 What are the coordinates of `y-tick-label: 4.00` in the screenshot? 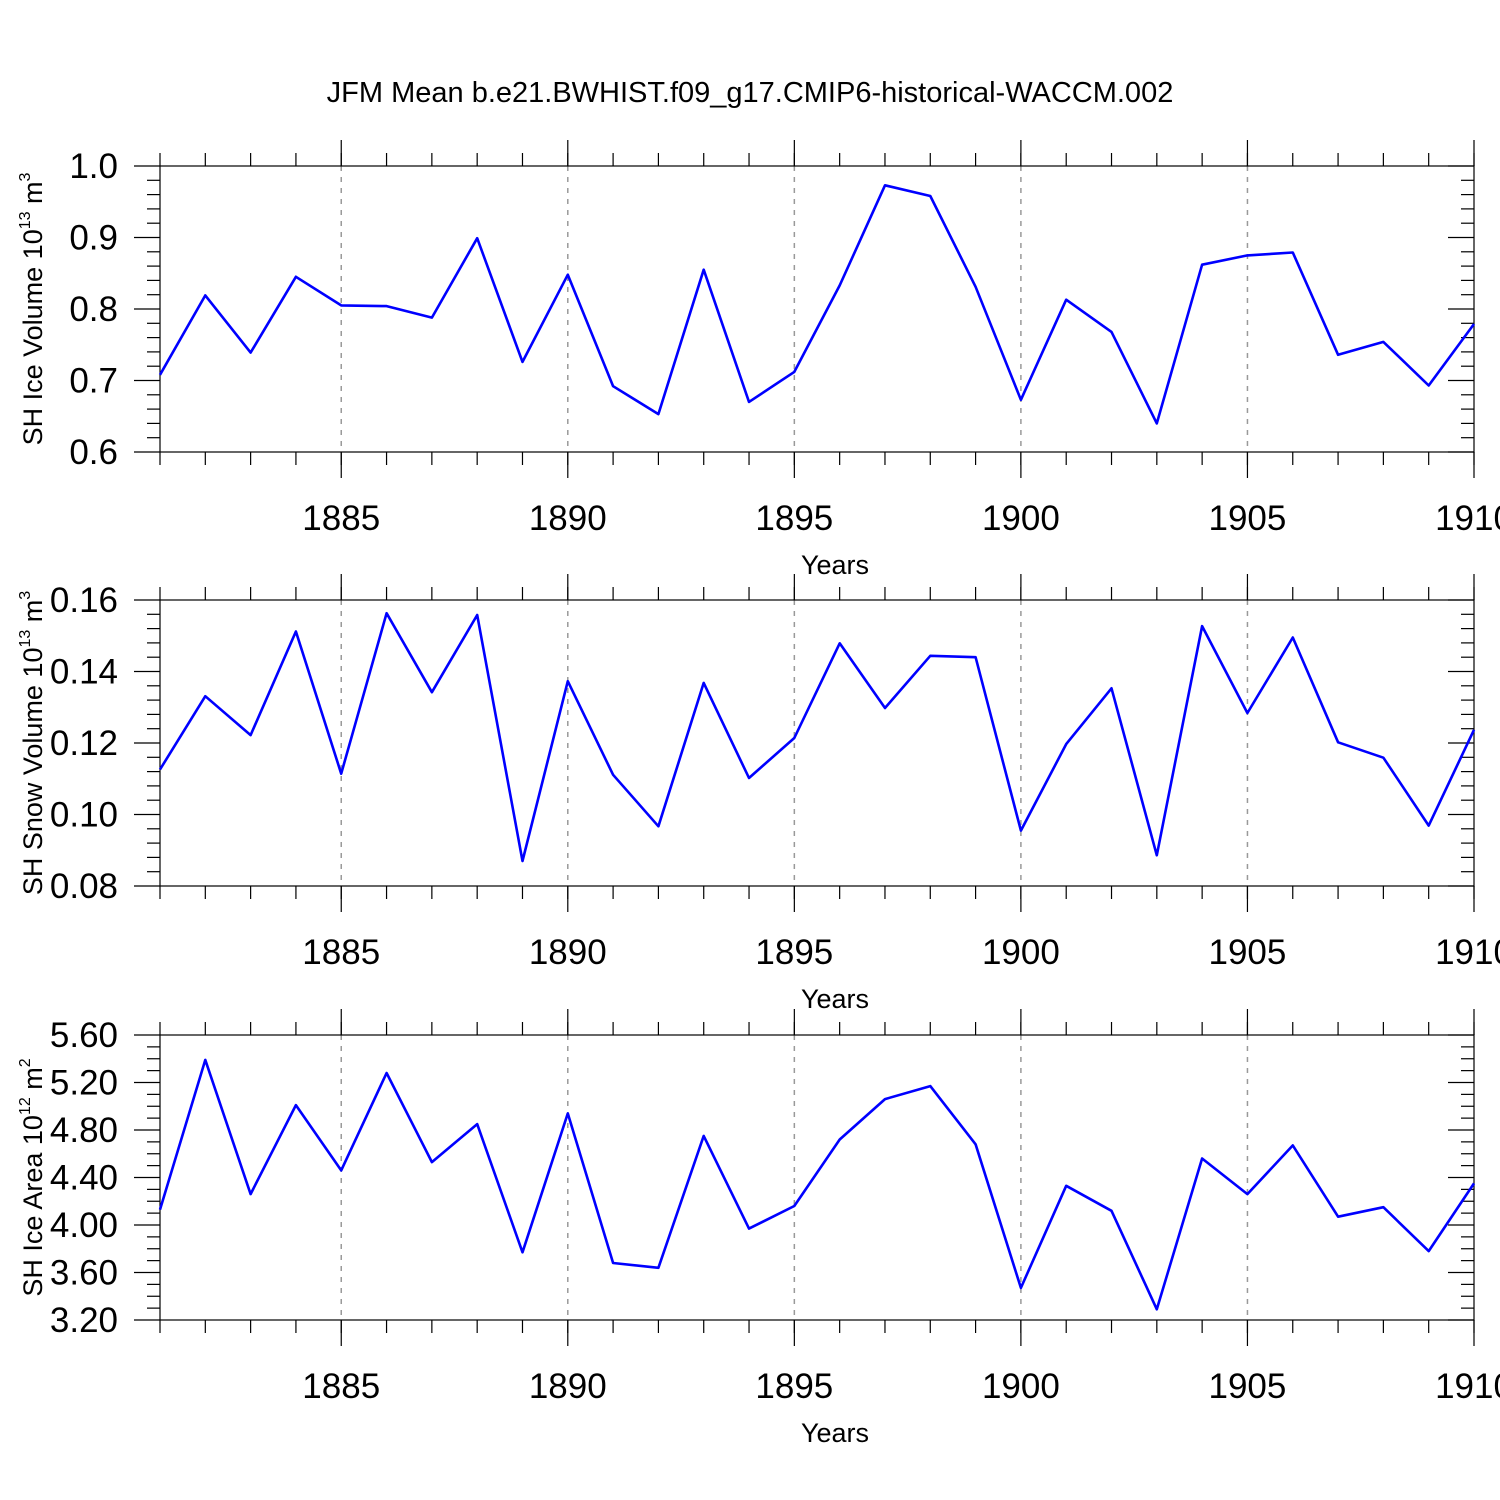 It's located at (84, 1225).